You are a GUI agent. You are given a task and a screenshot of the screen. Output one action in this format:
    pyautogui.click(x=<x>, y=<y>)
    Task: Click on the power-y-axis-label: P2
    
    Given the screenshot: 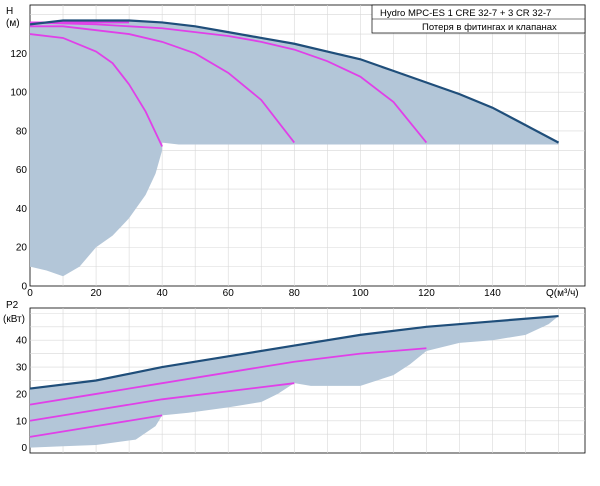 What is the action you would take?
    pyautogui.click(x=12, y=305)
    